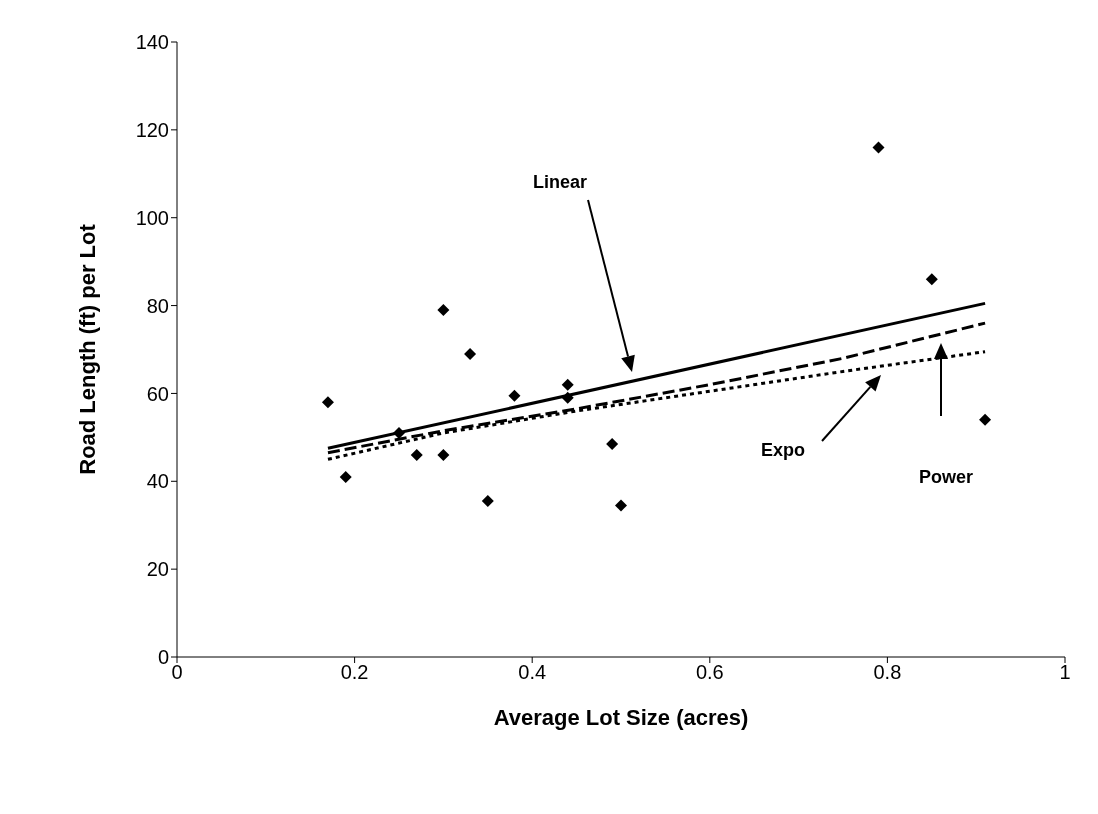 The width and height of the screenshot is (1098, 814). What do you see at coordinates (177, 672) in the screenshot?
I see `x-tick-label: 0` at bounding box center [177, 672].